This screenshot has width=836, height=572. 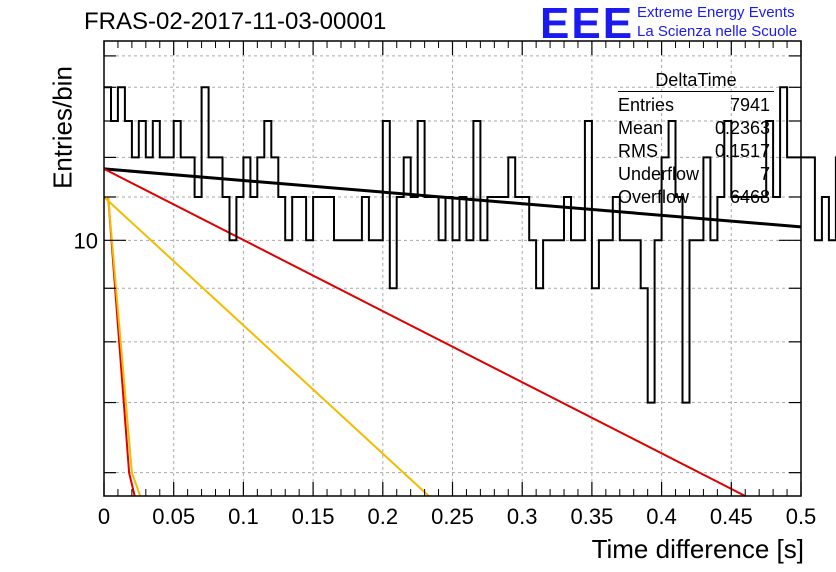 What do you see at coordinates (731, 516) in the screenshot?
I see `x-tick-label: 0.45` at bounding box center [731, 516].